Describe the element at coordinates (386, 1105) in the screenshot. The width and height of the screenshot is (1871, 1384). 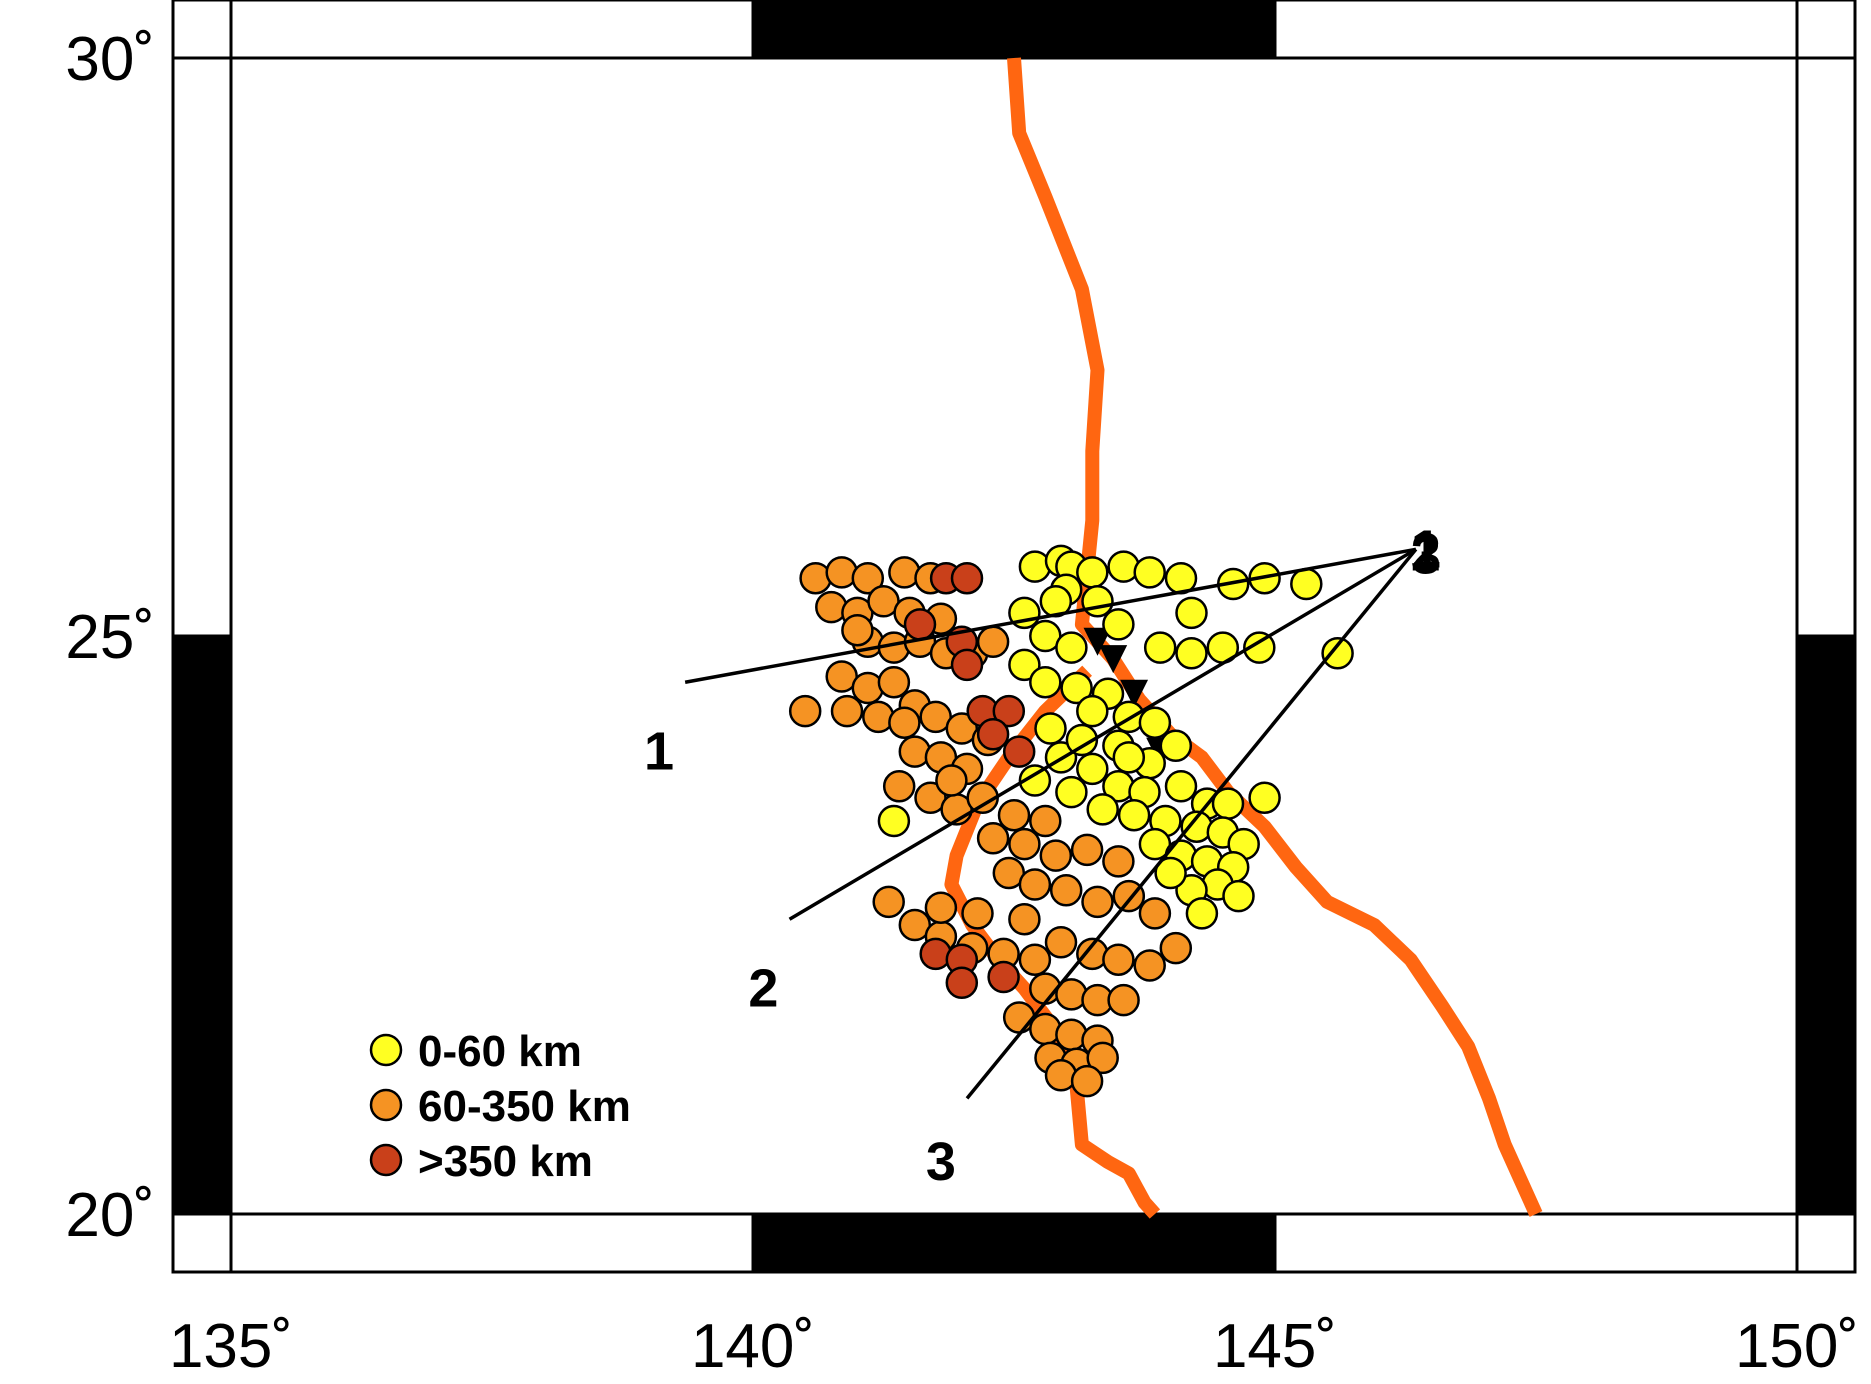
I see `legend-swatch-intermediate` at that location.